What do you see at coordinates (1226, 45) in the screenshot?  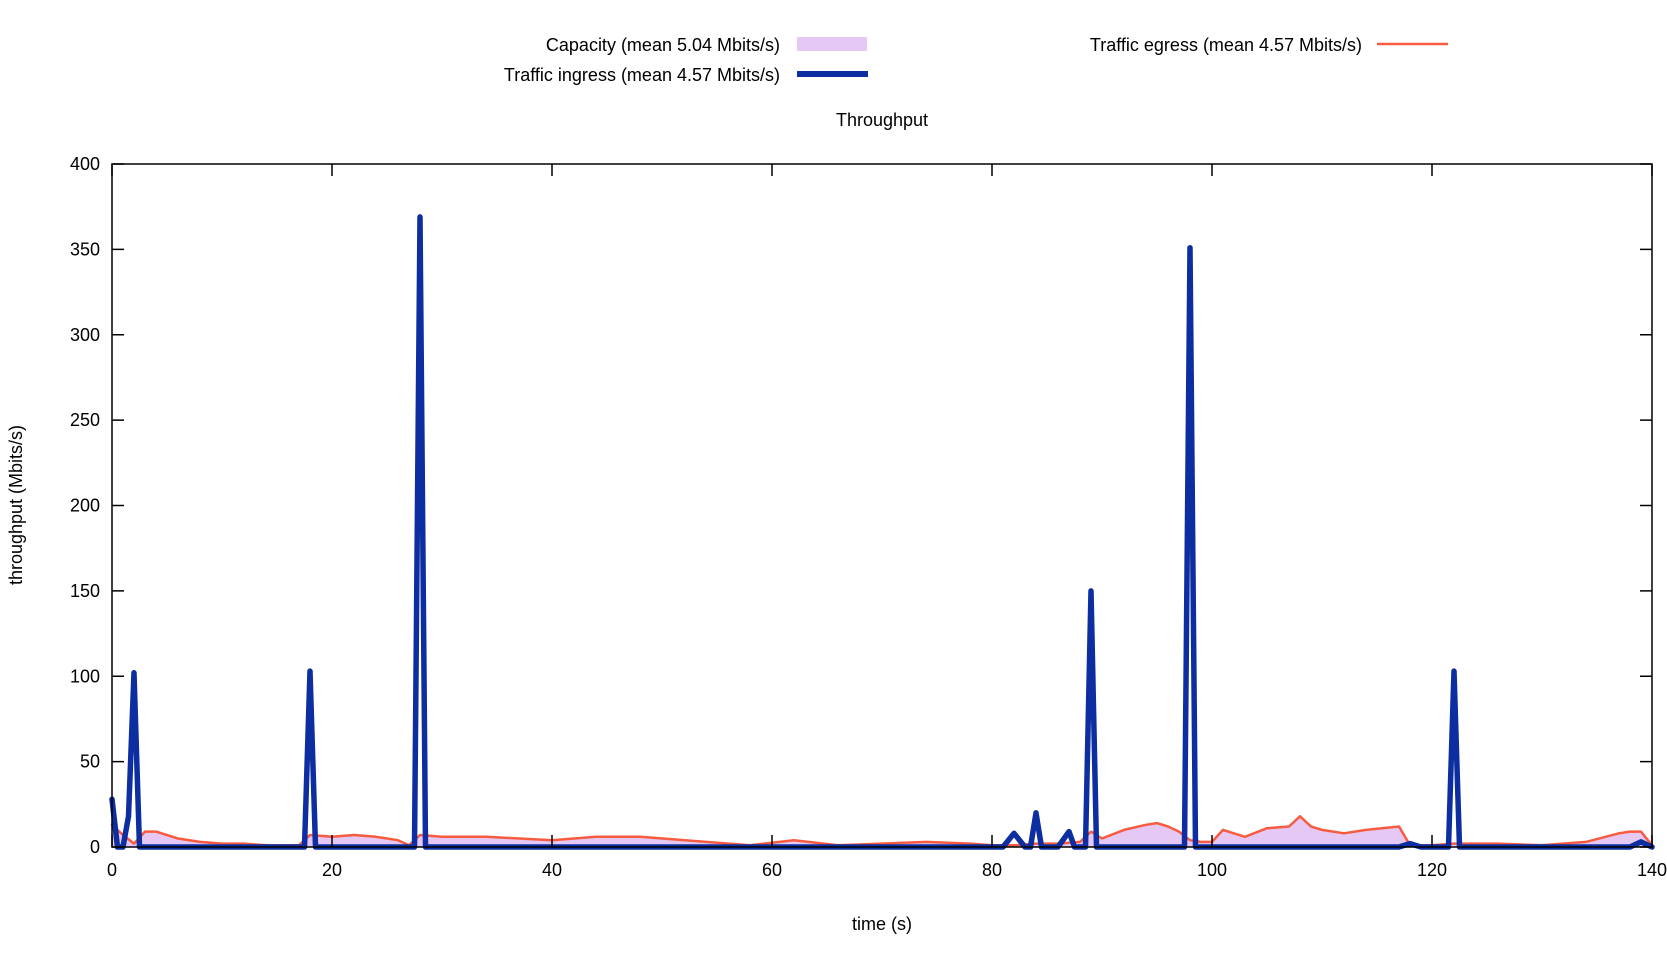 I see `legend-label-traffic-egress: Traffic egress (mean 4.57 Mbits/s)` at bounding box center [1226, 45].